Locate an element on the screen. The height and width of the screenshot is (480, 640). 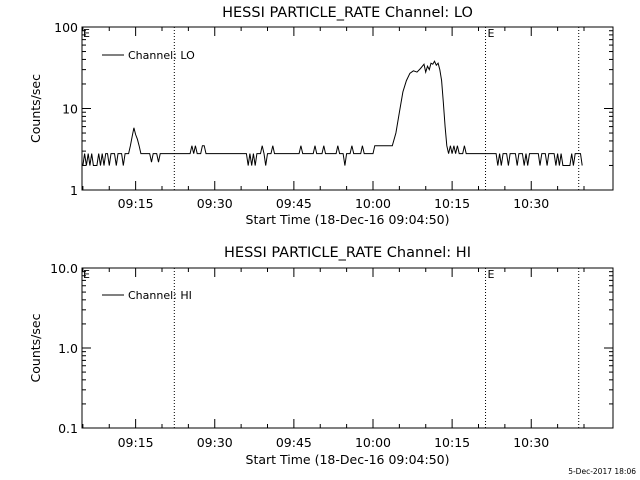
y-tick-label: 1 is located at coordinates (74, 190).